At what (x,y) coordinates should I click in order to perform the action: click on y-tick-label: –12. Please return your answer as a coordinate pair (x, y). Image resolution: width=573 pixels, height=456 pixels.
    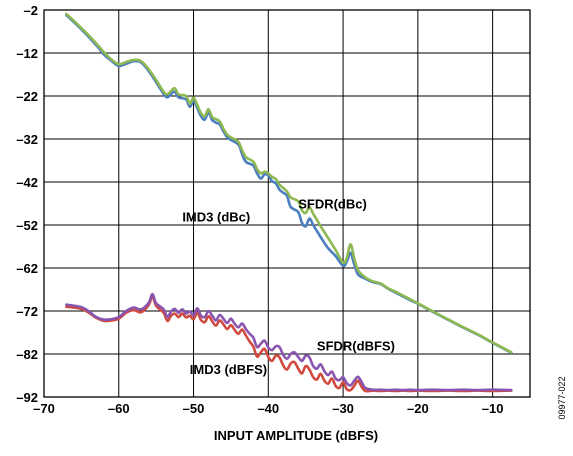
    Looking at the image, I should click on (27, 53).